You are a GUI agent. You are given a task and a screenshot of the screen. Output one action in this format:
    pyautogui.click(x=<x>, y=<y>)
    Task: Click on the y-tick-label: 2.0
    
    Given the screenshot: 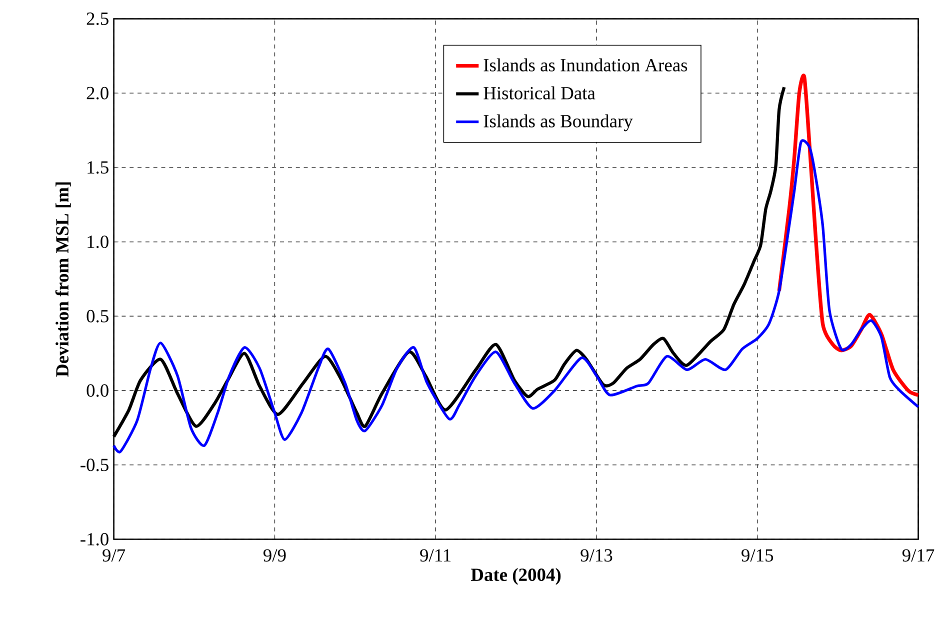 What is the action you would take?
    pyautogui.click(x=97, y=93)
    